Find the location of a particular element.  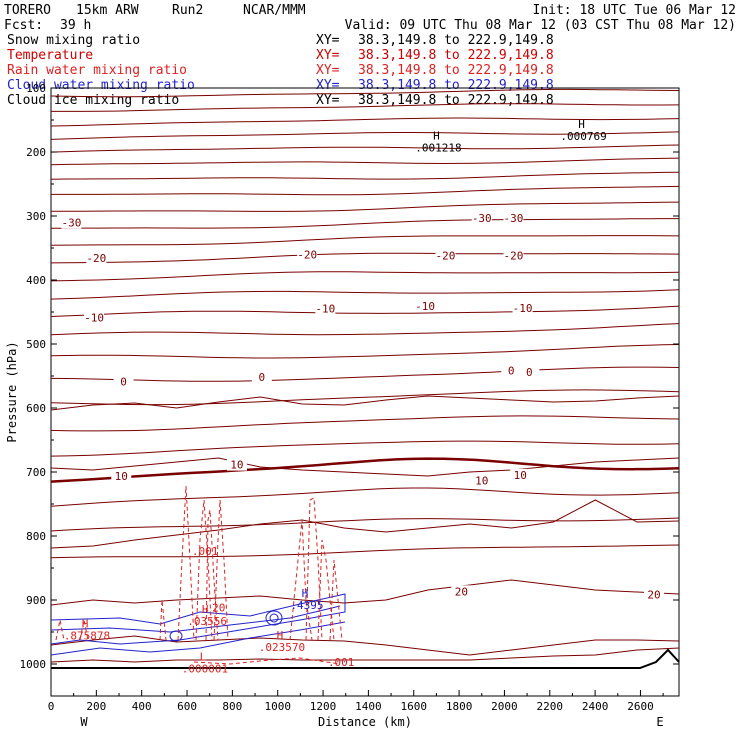

xy-label-cloud-ice: XY= is located at coordinates (328, 100).